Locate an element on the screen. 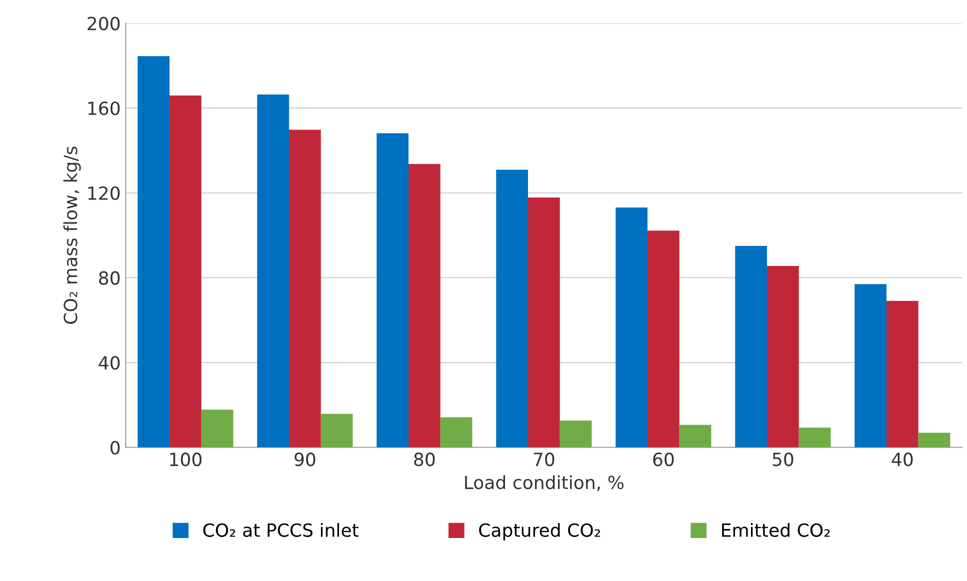  y-tick-label: 40 is located at coordinates (109, 363).